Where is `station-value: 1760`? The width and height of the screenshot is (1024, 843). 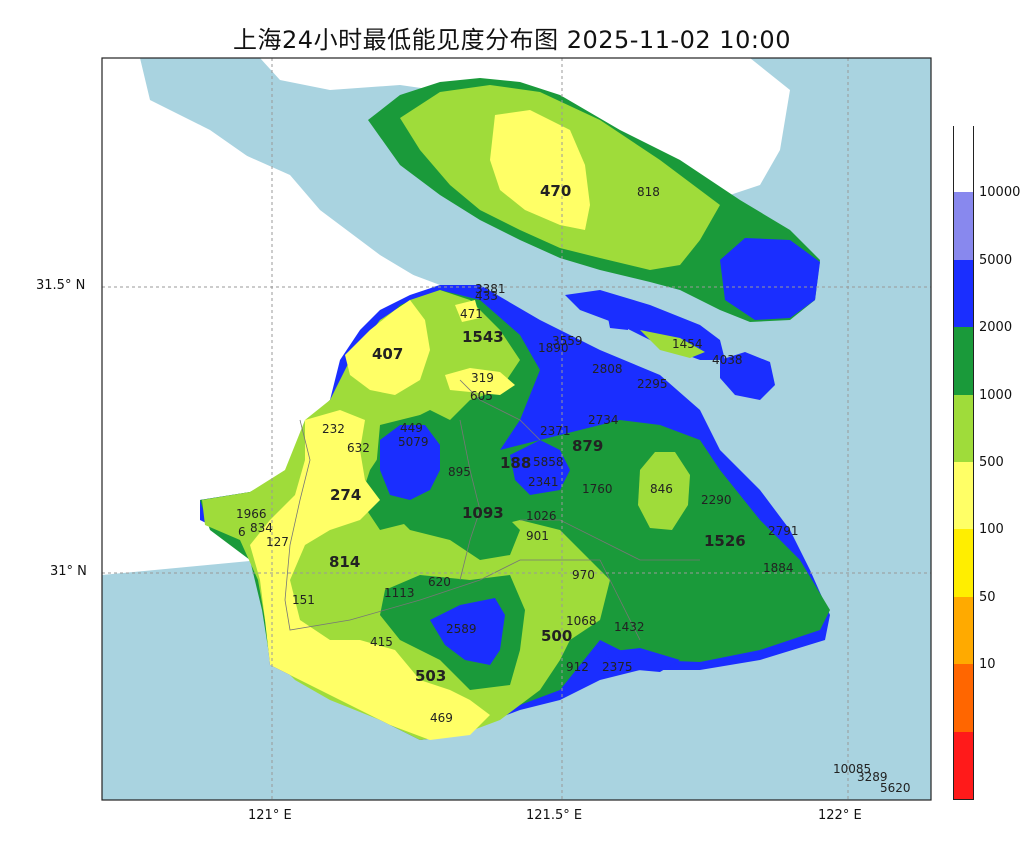 station-value: 1760 is located at coordinates (597, 489).